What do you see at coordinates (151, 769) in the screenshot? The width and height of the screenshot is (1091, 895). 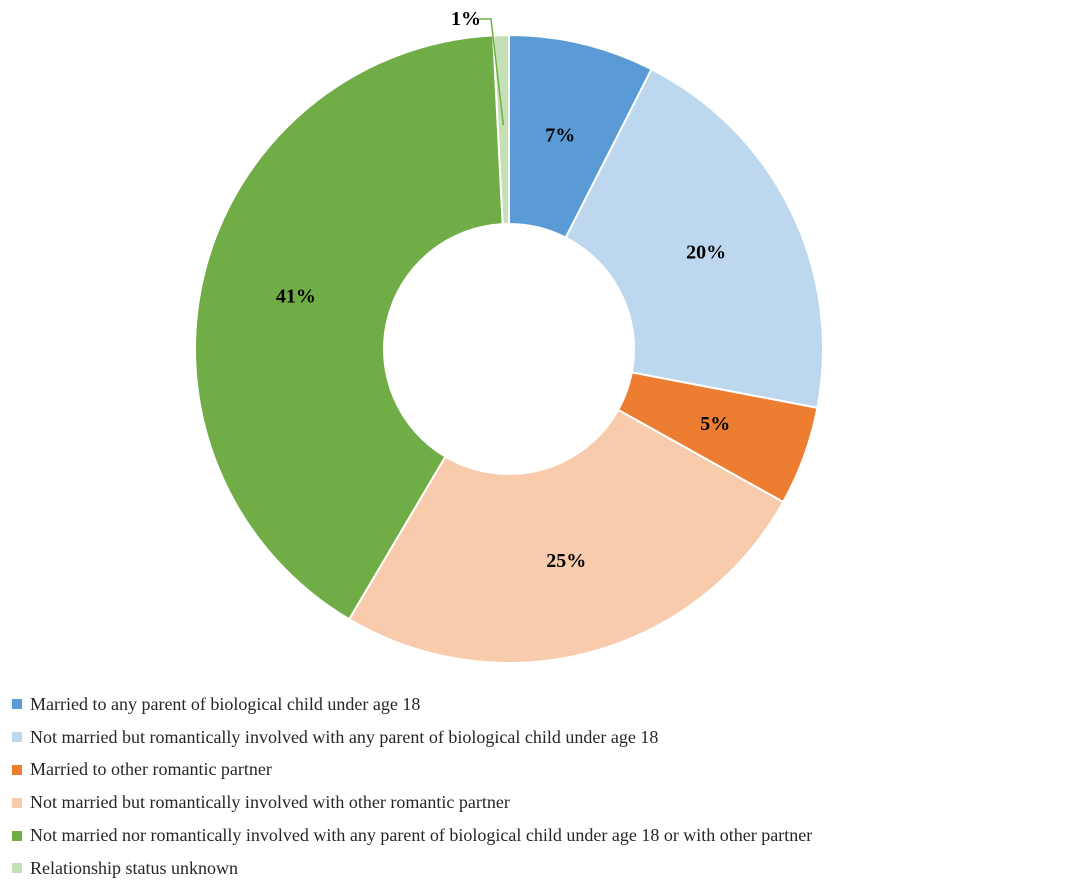 I see `legend-label: Married to other romantic partner` at bounding box center [151, 769].